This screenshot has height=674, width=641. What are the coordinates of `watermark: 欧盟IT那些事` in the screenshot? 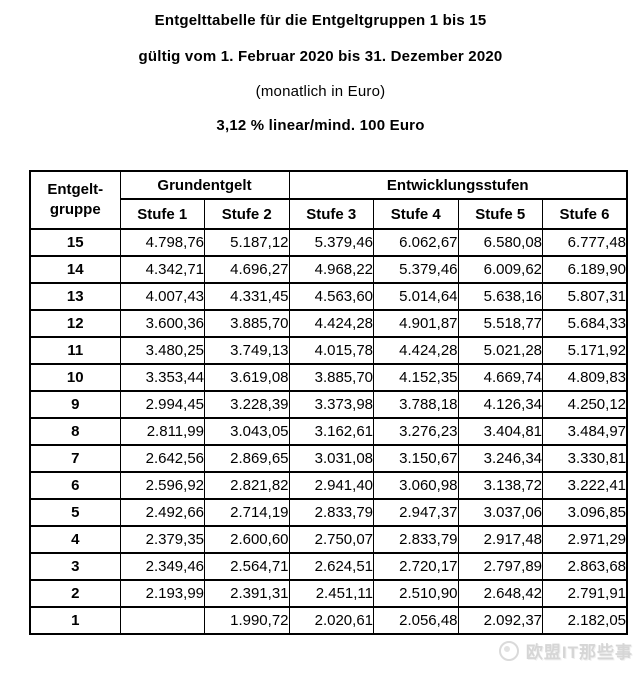 It's located at (565, 650).